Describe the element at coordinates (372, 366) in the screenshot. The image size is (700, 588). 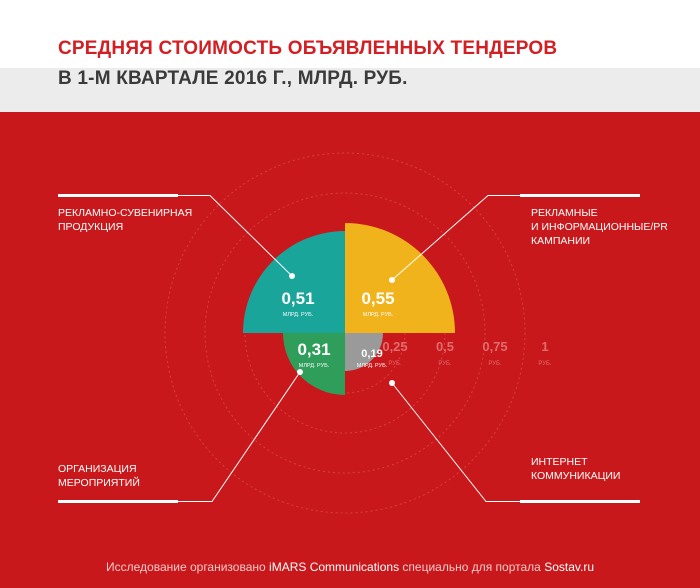
I see `unit-label-bottom-right: МЛРД. РУБ.` at that location.